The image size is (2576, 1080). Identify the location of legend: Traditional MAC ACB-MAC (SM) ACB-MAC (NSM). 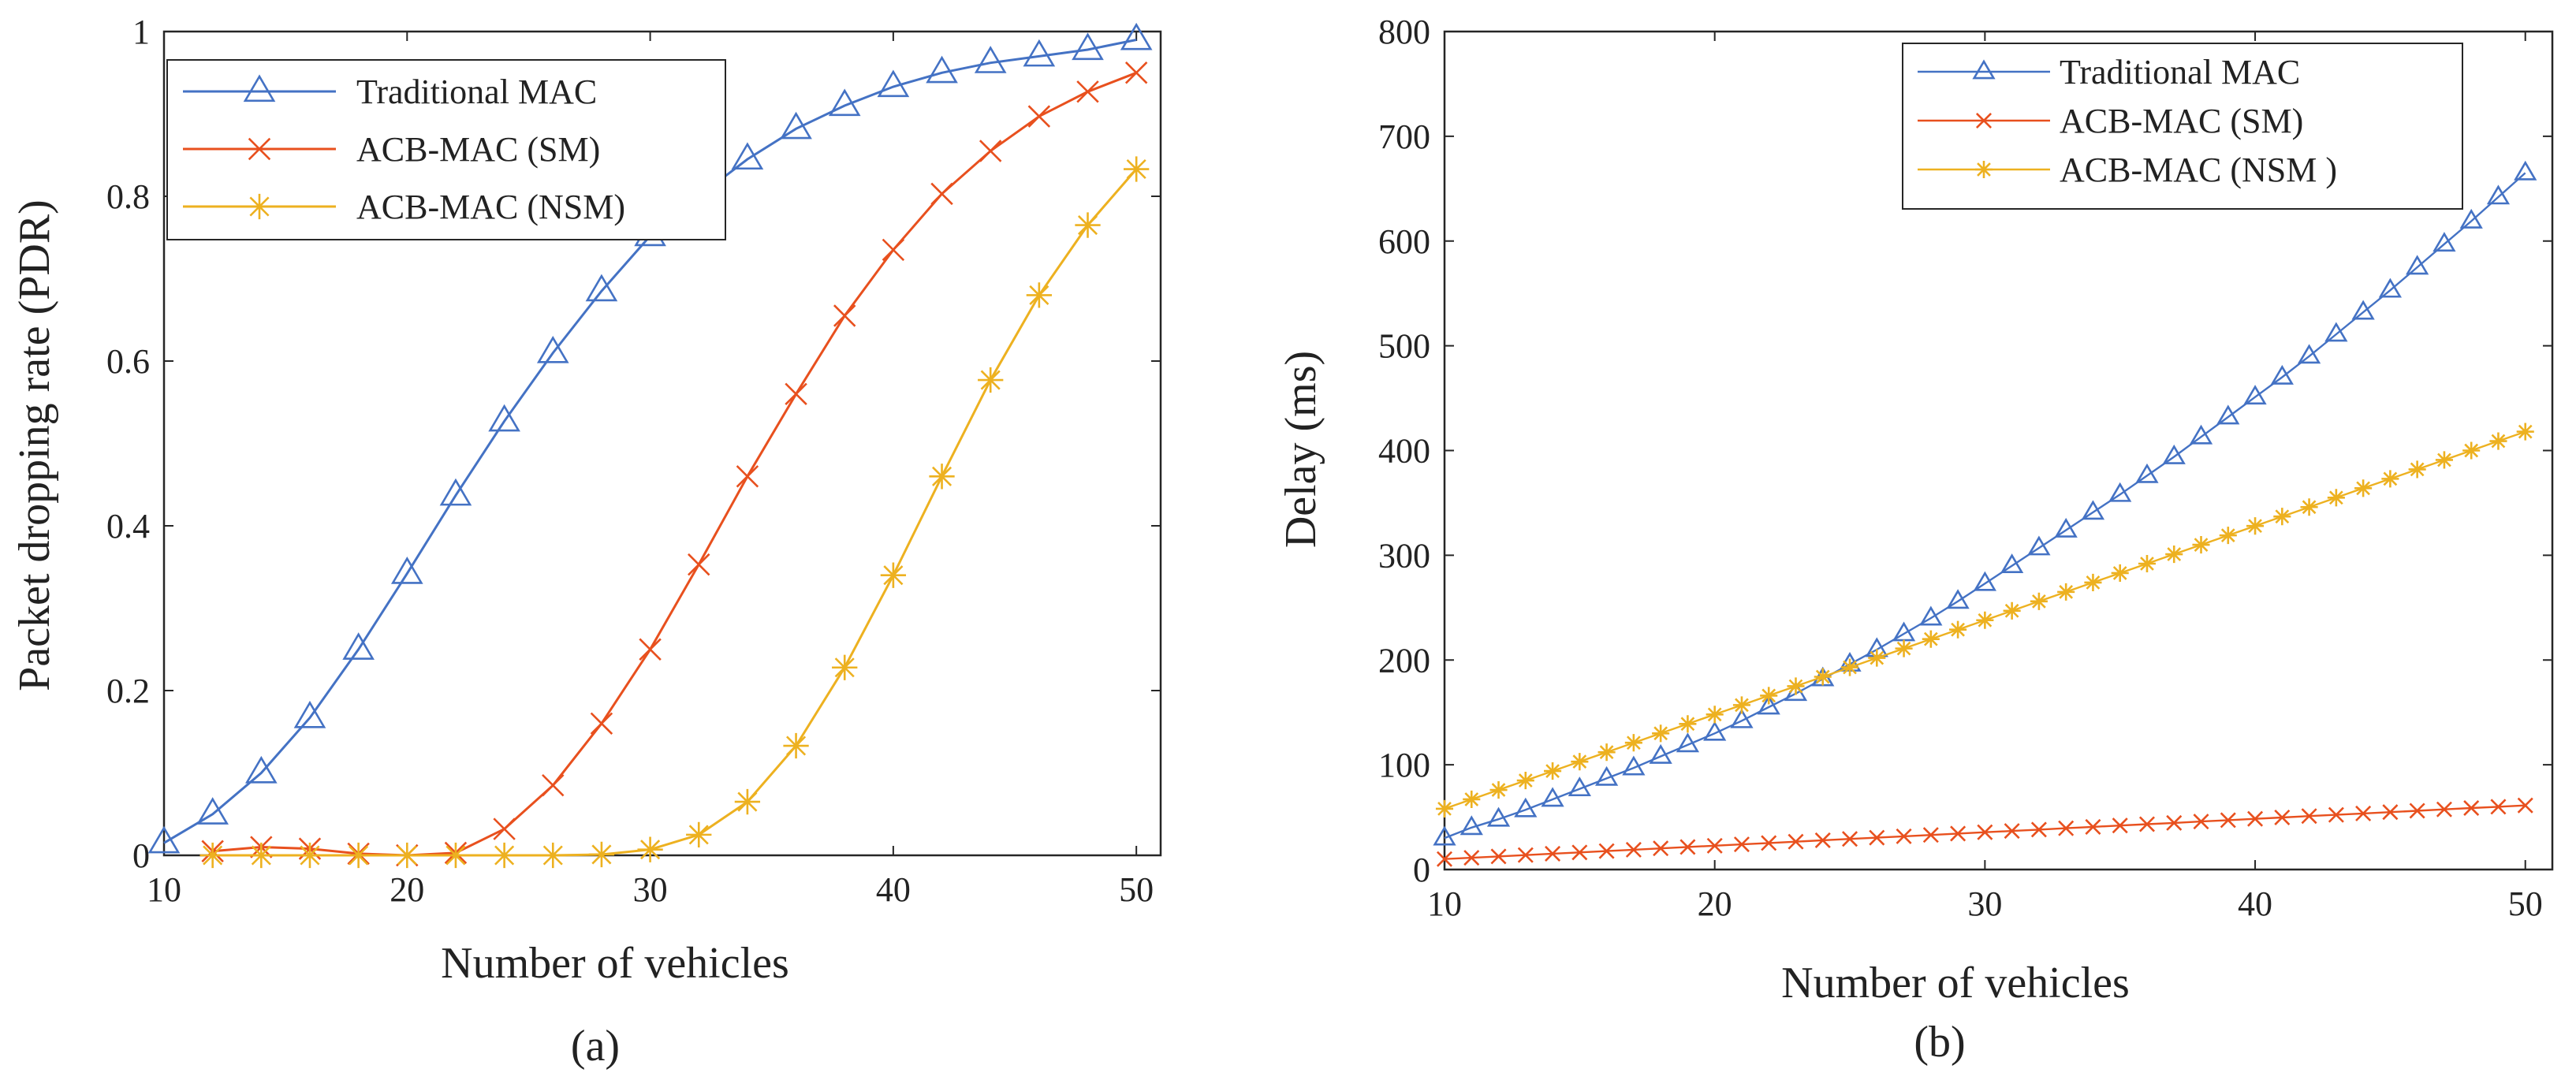
(446, 150).